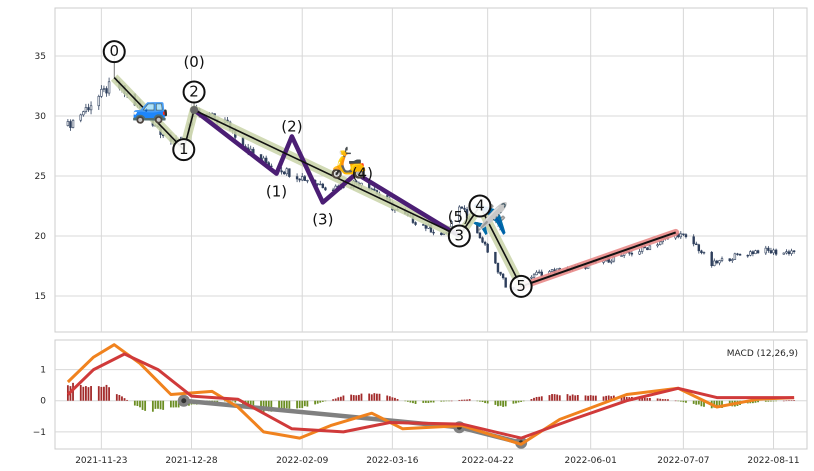  I want to click on primary-wave-label: 0, so click(114, 52).